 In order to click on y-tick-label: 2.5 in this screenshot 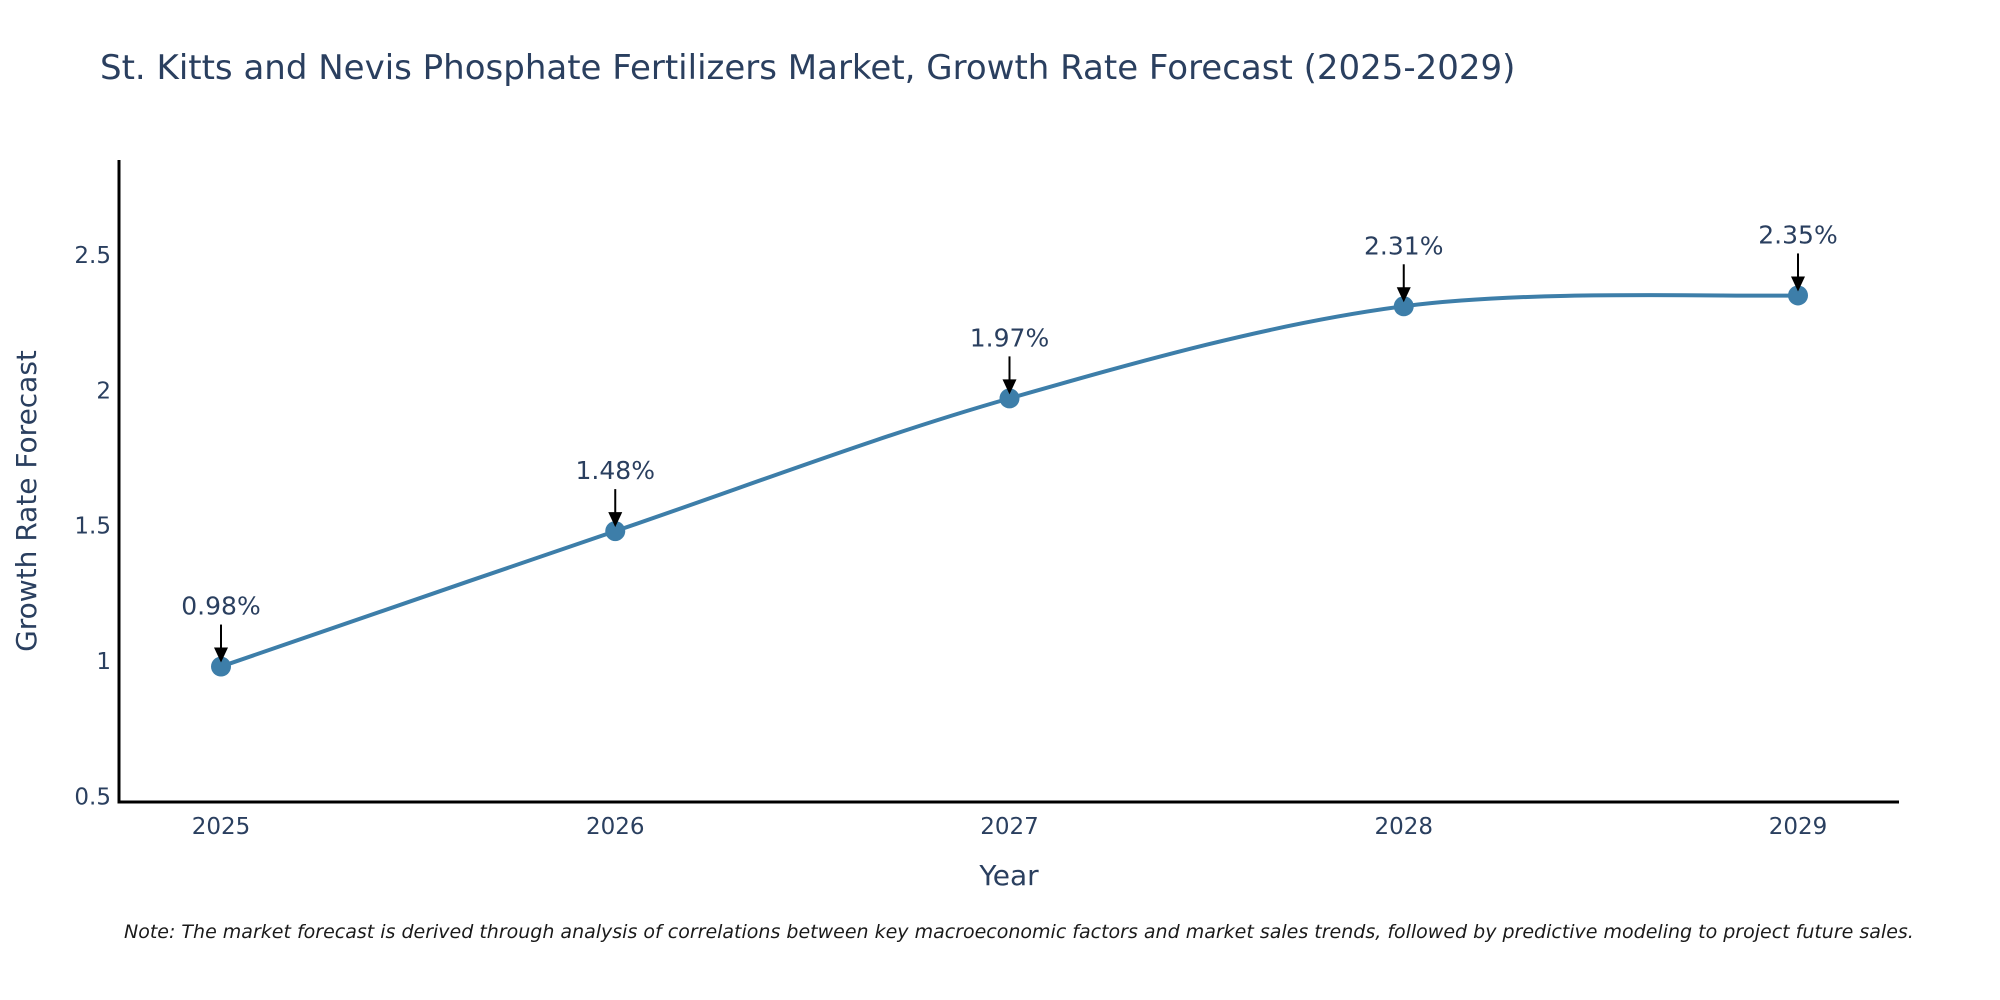, I will do `click(92, 256)`.